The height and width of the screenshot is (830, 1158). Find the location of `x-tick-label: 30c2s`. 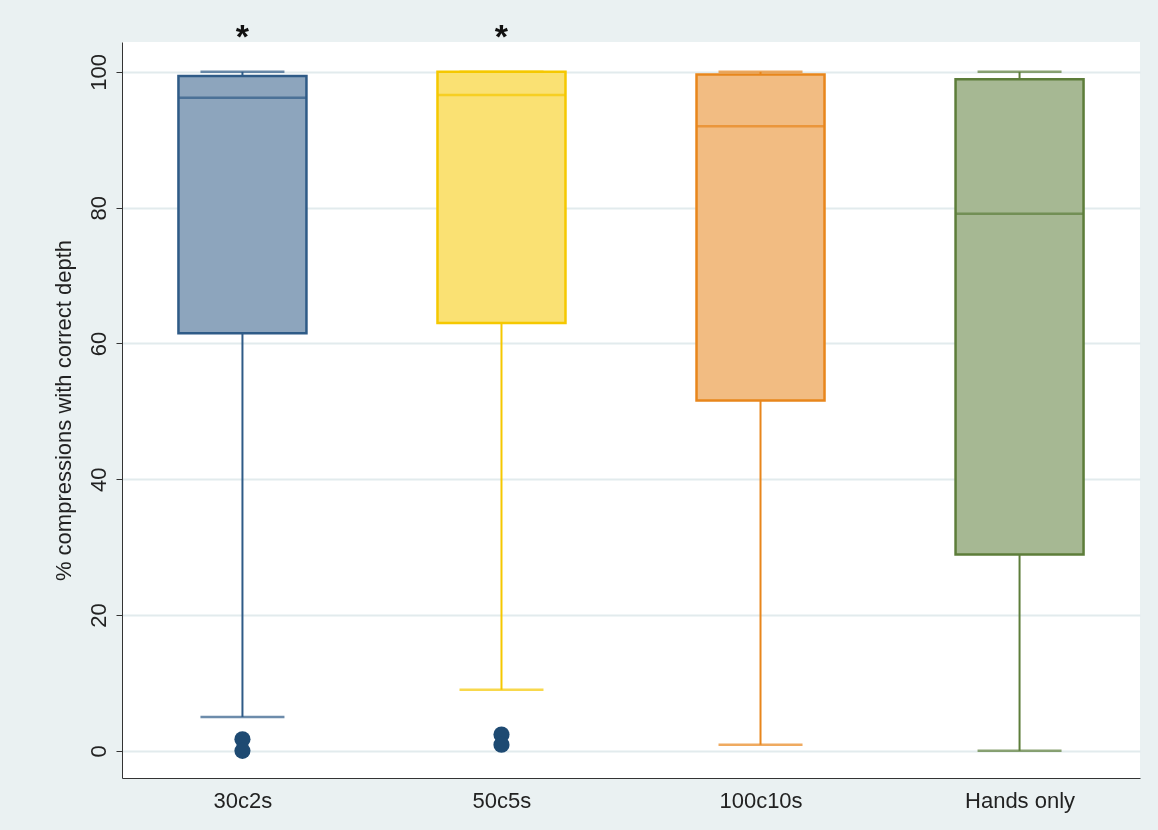

x-tick-label: 30c2s is located at coordinates (243, 800).